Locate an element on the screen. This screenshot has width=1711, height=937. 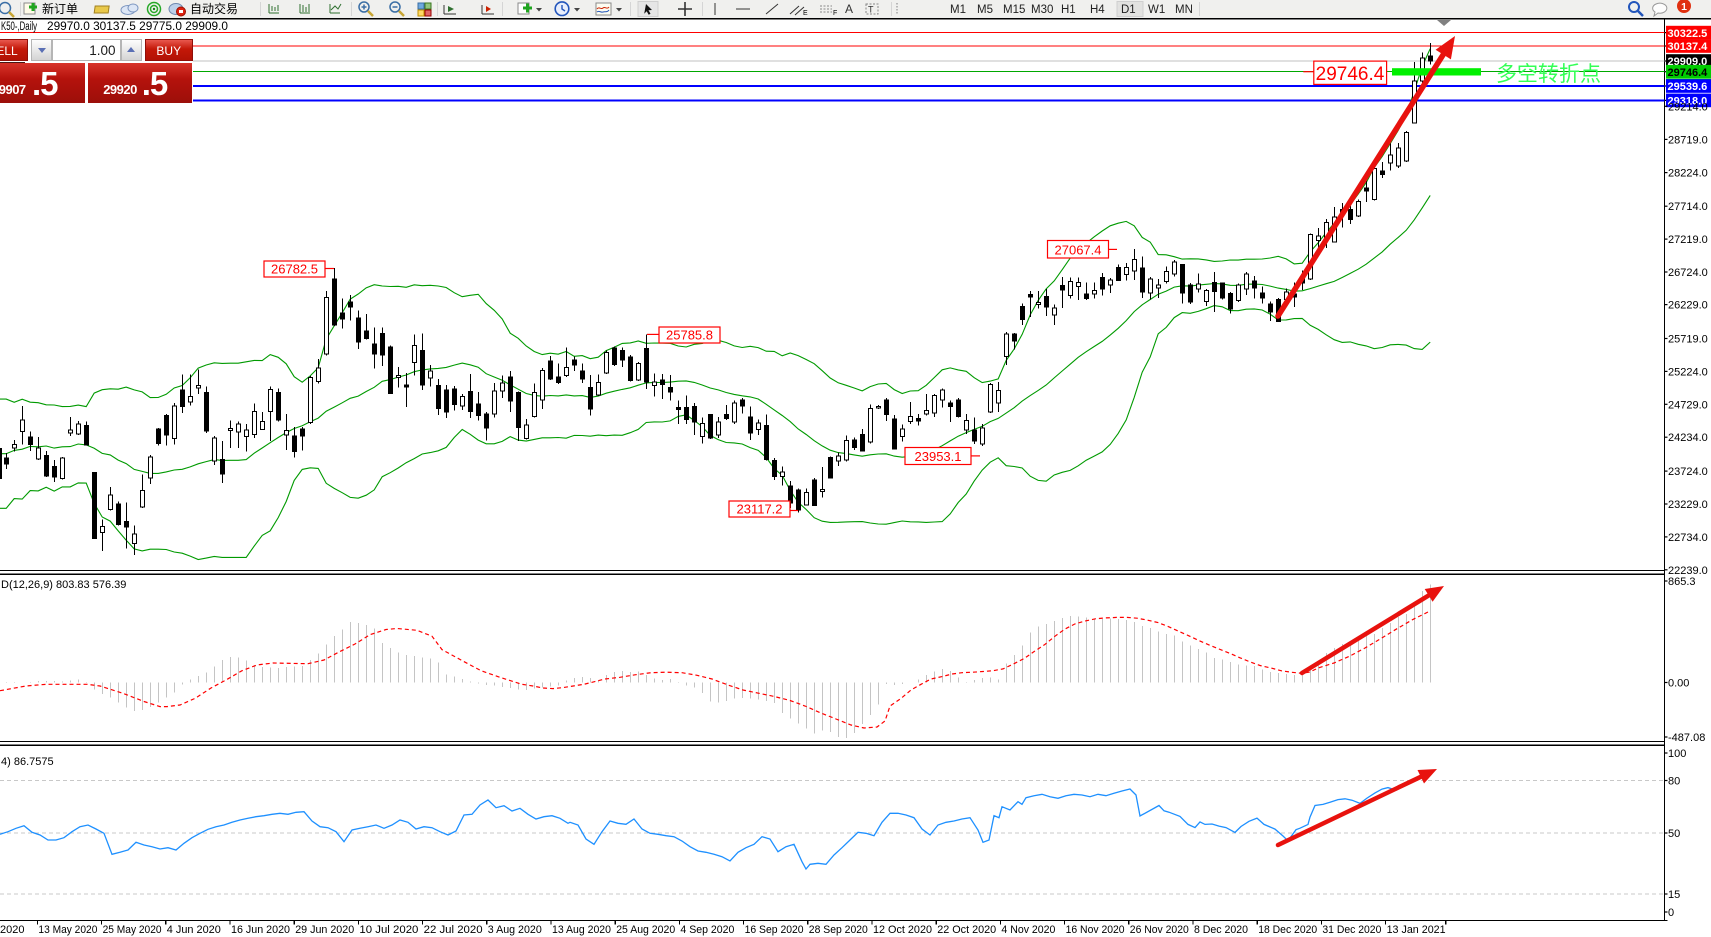
svg-text: D(12,26,9) 803.83 576.39 is located at coordinates (63, 585).